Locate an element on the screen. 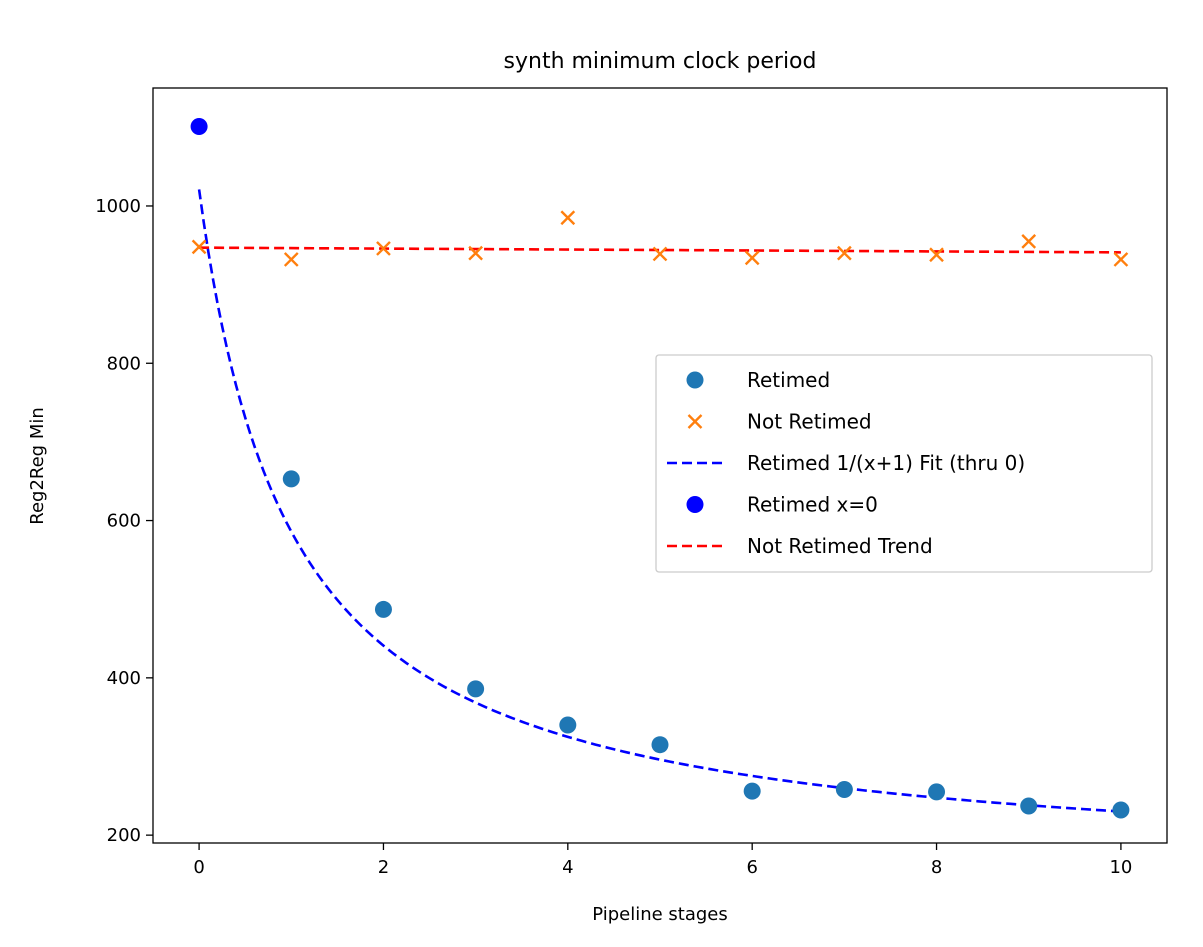 This screenshot has height=947, width=1203. legend-item: Retimed is located at coordinates (758, 380).